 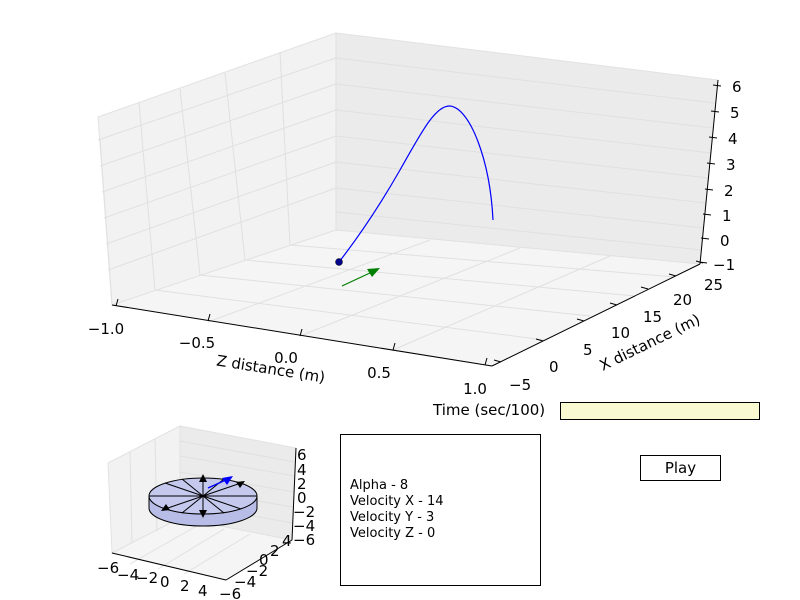 What do you see at coordinates (302, 335) in the screenshot?
I see `x-axis-line` at bounding box center [302, 335].